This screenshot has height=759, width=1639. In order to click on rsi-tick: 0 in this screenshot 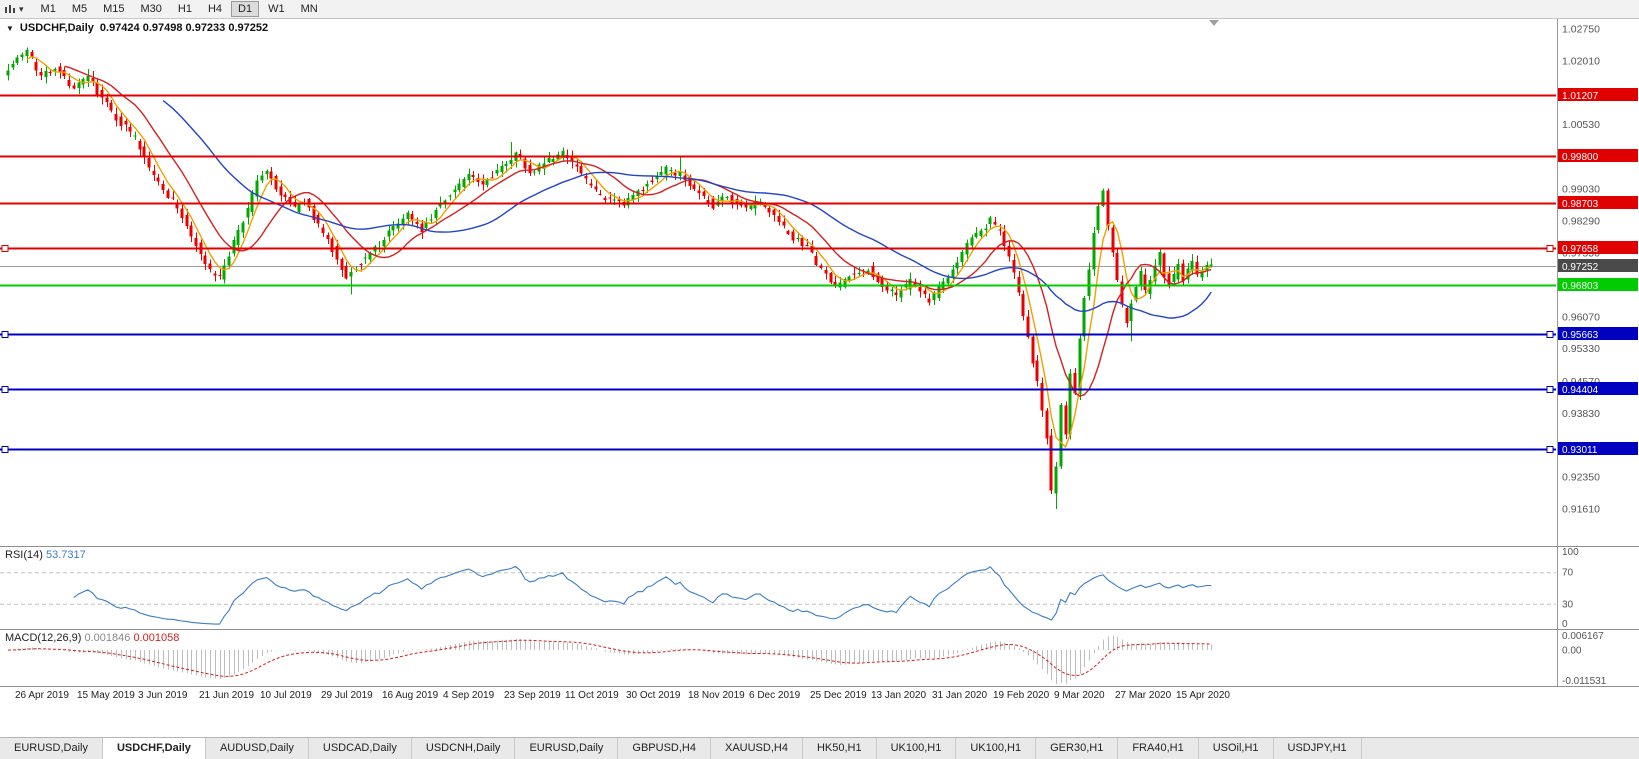, I will do `click(1565, 624)`.